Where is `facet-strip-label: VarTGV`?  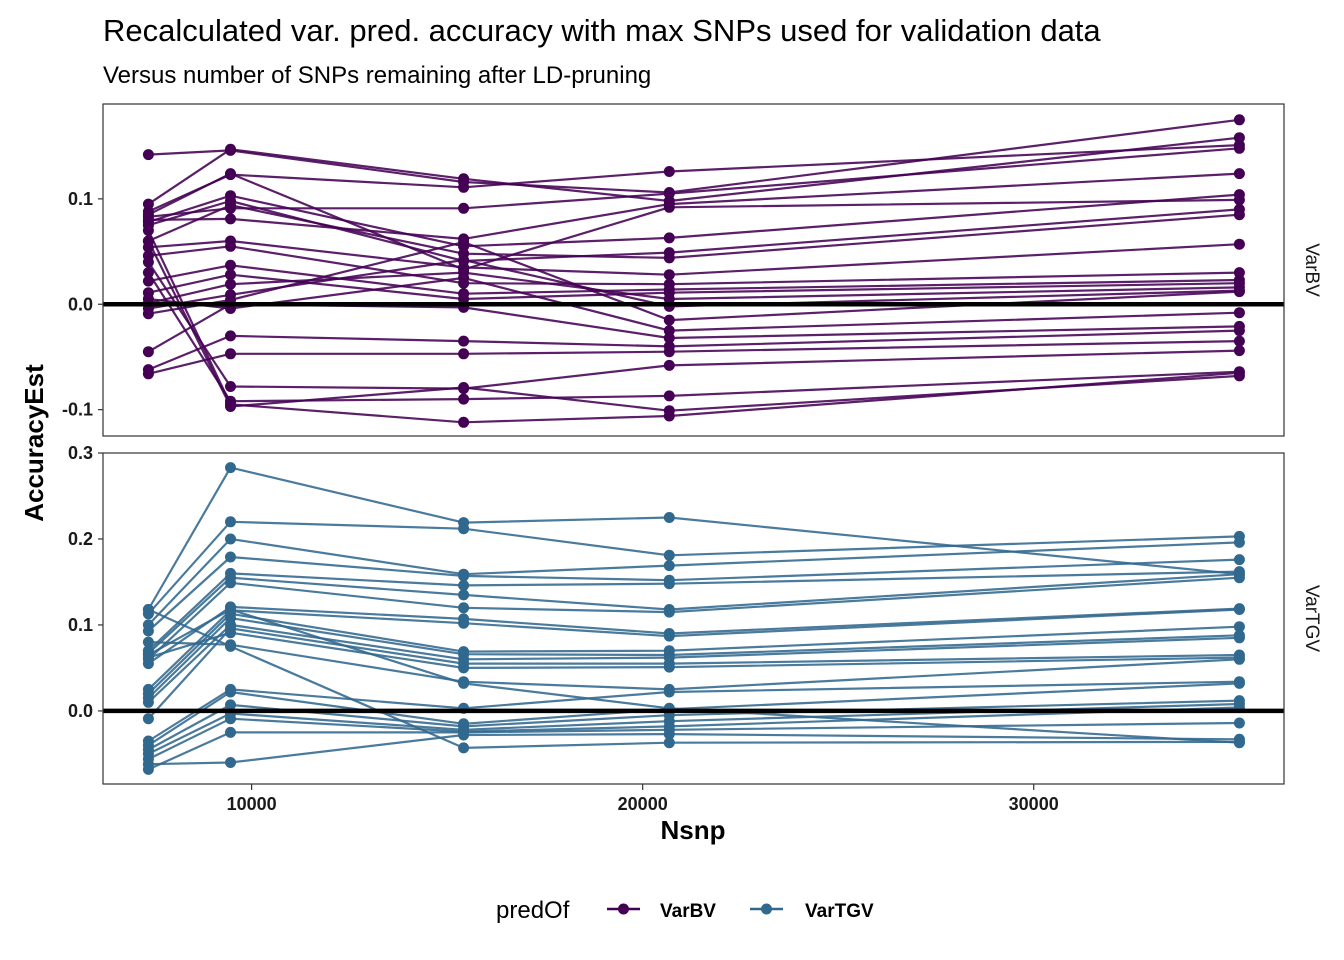
facet-strip-label: VarTGV is located at coordinates (1311, 619).